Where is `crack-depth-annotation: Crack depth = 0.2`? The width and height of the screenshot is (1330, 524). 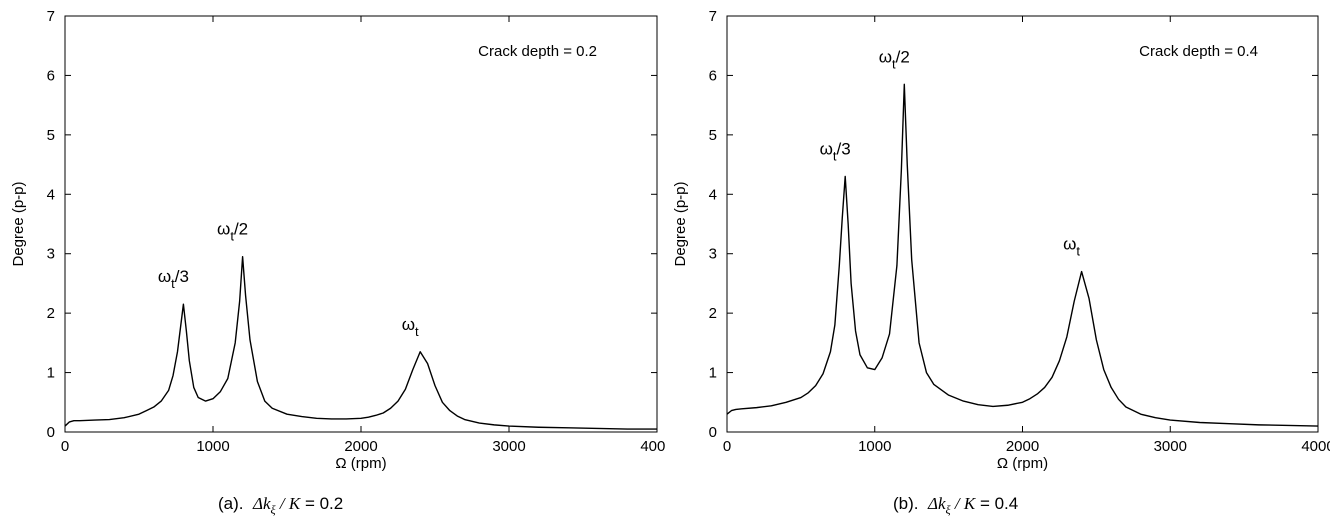
crack-depth-annotation: Crack depth = 0.2 is located at coordinates (537, 51).